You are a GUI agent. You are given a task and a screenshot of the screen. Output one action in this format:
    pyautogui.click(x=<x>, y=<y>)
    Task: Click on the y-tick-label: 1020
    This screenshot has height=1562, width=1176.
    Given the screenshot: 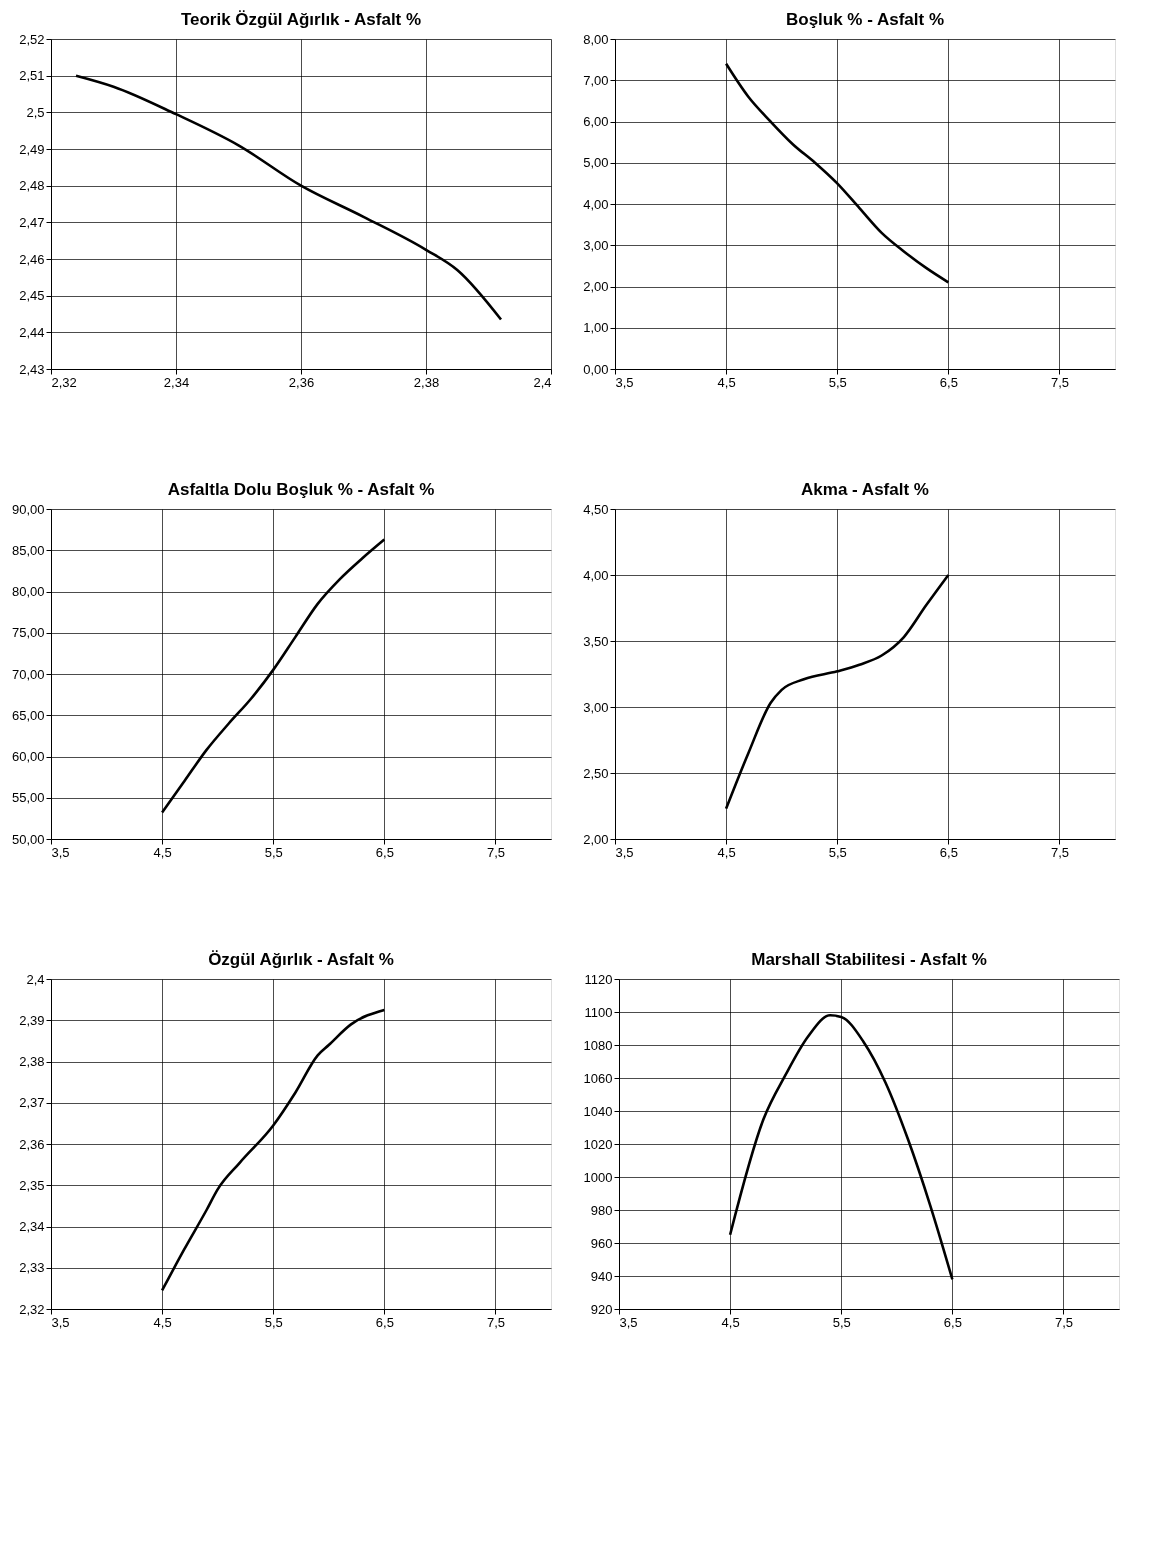 What is the action you would take?
    pyautogui.click(x=598, y=1144)
    